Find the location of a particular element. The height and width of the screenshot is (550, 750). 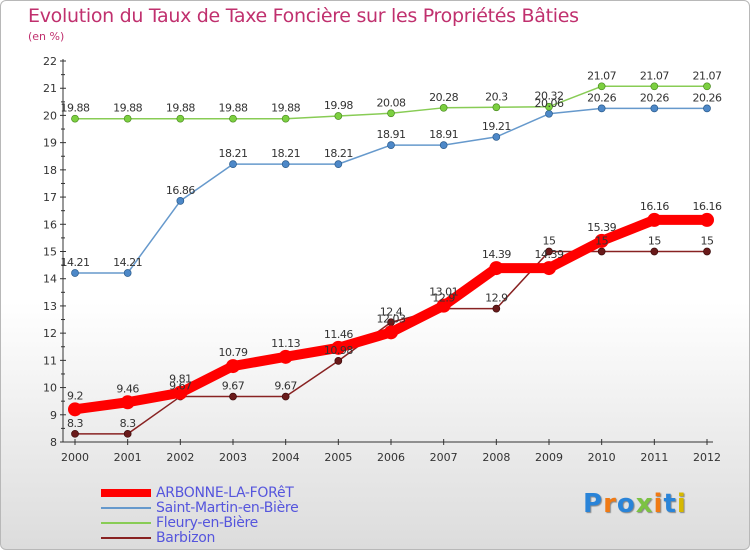

x-tick-label: 2004 is located at coordinates (286, 457).